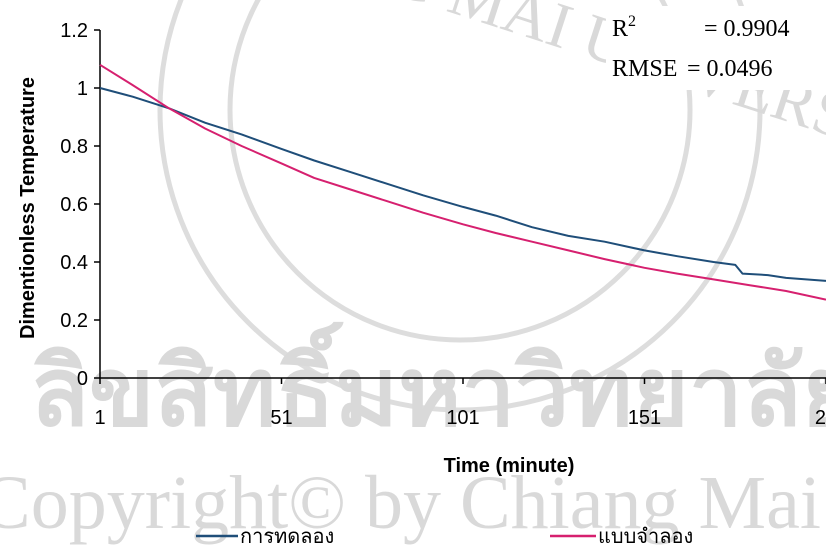 The width and height of the screenshot is (826, 549). I want to click on stats-background, so click(716, 48).